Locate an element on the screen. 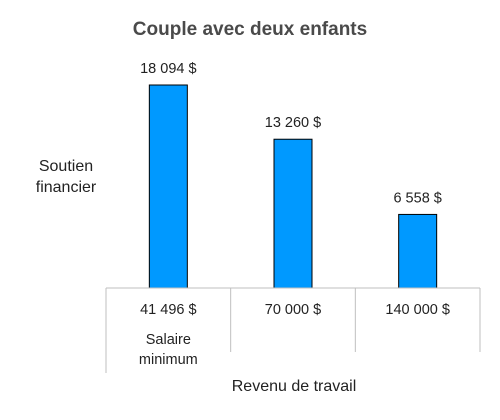 Image resolution: width=500 pixels, height=420 pixels. x-tick-sublabel-1-2: minimum is located at coordinates (168, 360).